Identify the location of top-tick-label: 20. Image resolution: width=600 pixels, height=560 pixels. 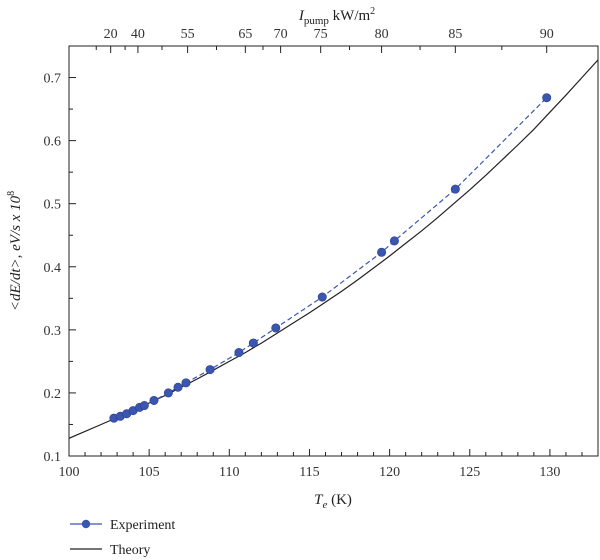
(111, 34).